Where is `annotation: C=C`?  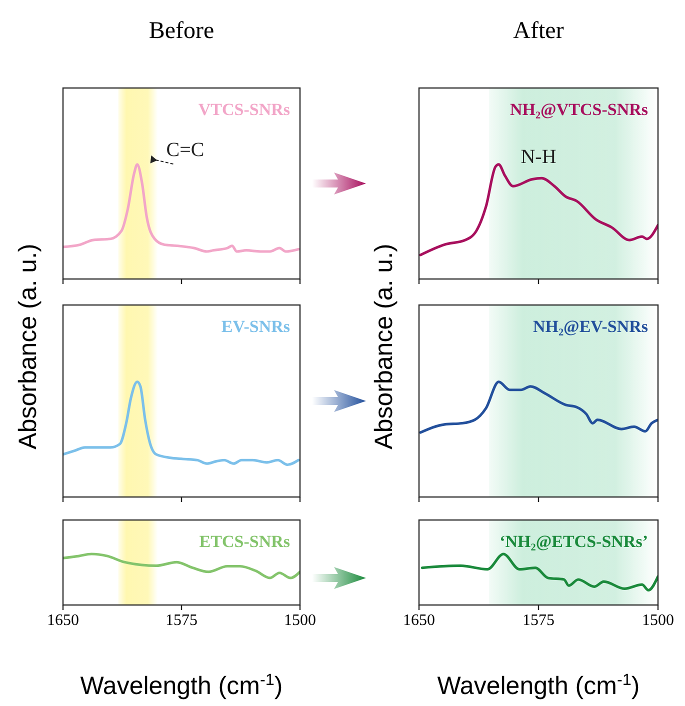 annotation: C=C is located at coordinates (185, 150).